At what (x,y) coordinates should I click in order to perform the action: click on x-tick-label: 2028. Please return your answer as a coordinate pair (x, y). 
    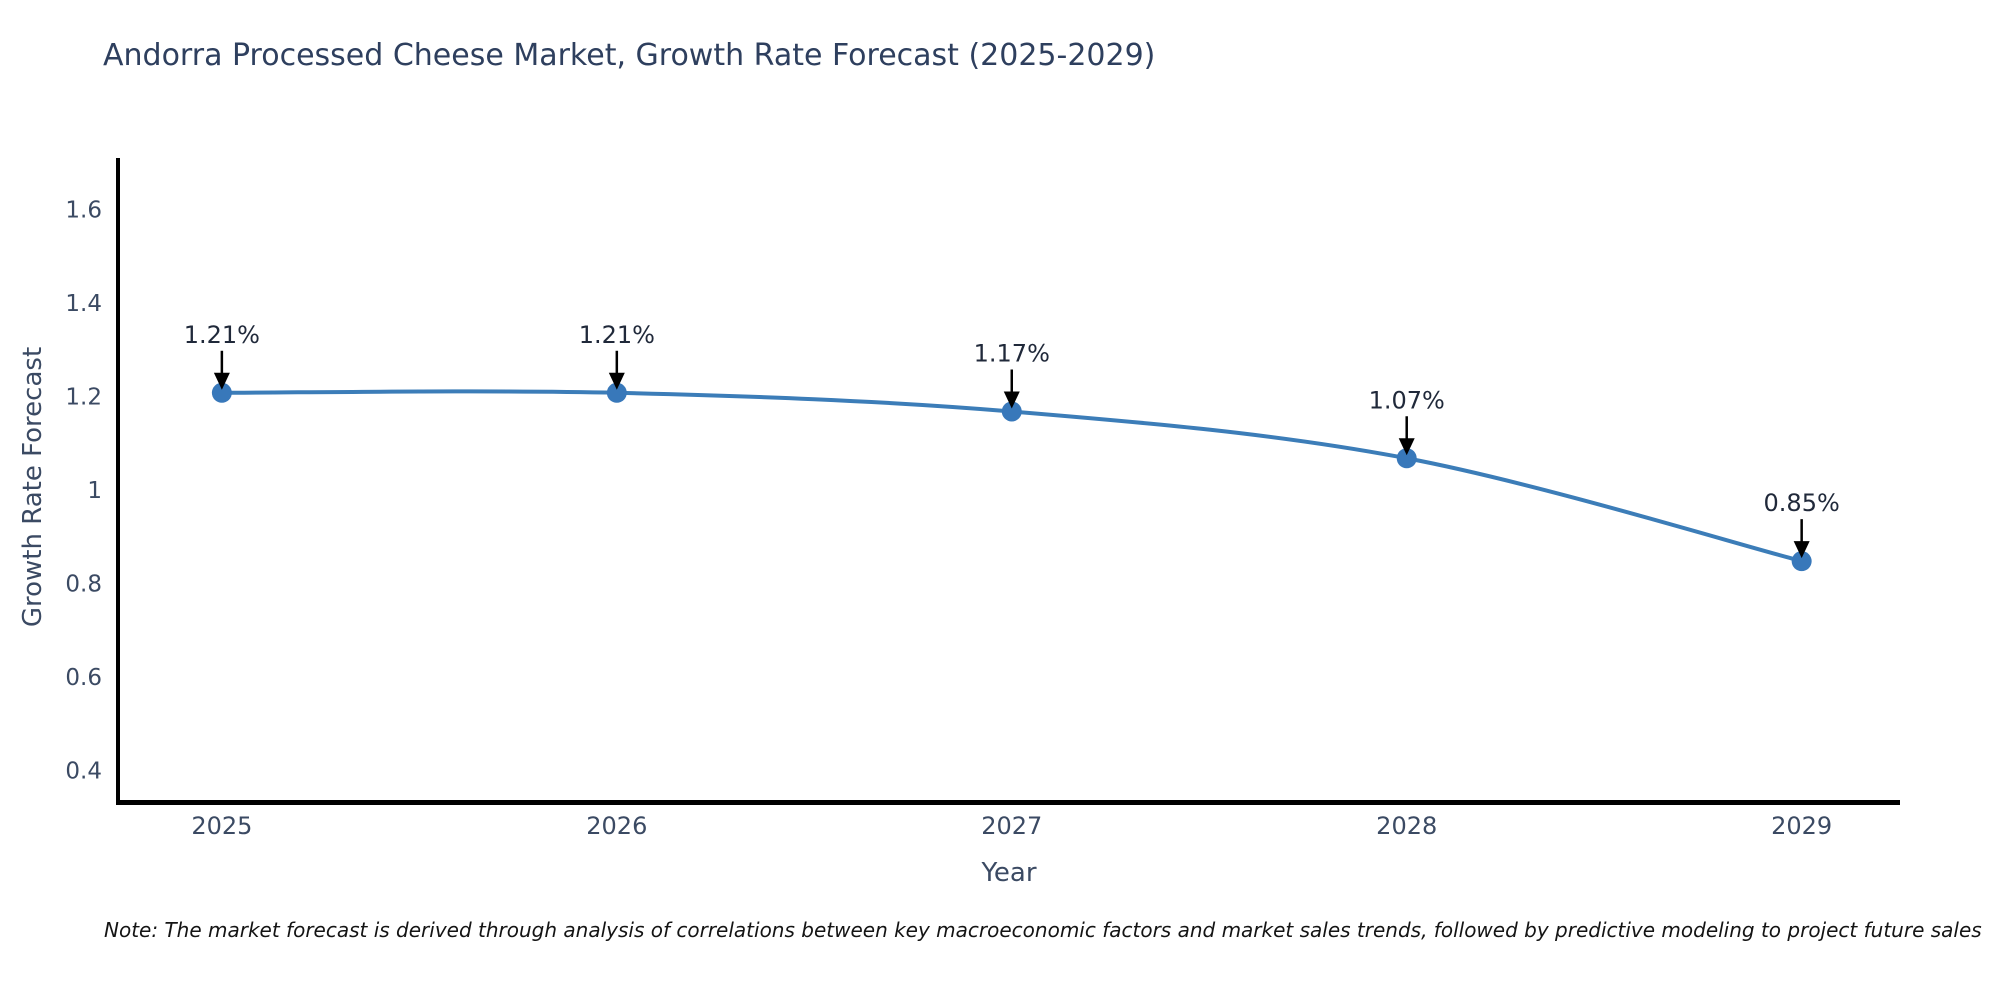
    Looking at the image, I should click on (1406, 826).